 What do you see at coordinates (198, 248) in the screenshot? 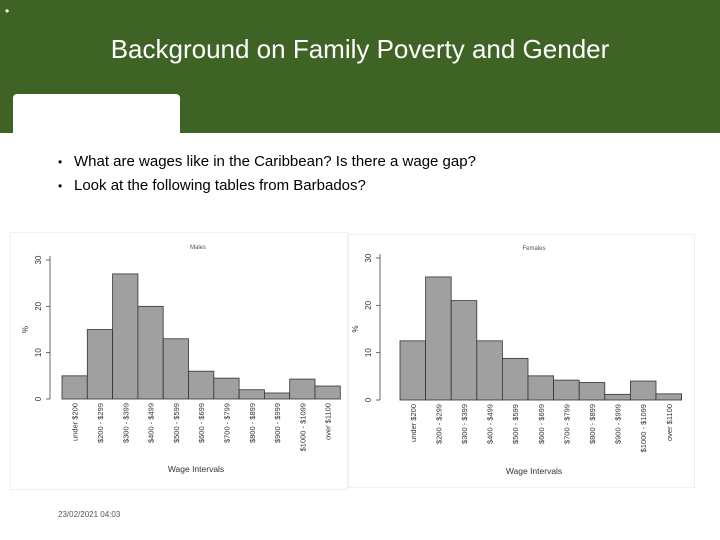
I see `chart-title: Males` at bounding box center [198, 248].